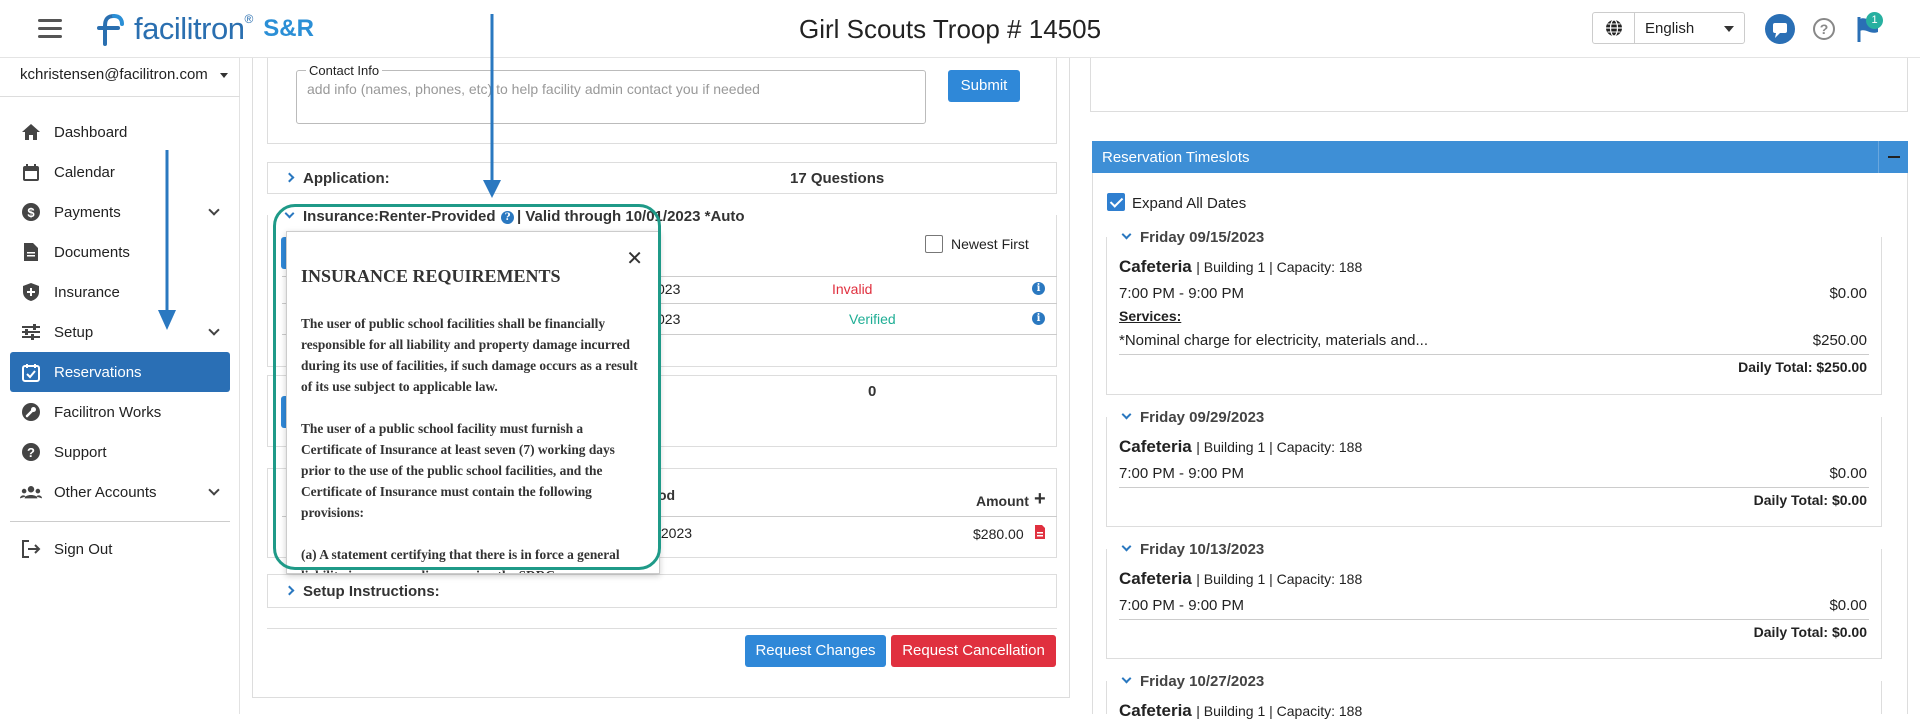 The width and height of the screenshot is (1920, 721). Describe the element at coordinates (120, 452) in the screenshot. I see `sidebar-item-support: ? Support` at that location.